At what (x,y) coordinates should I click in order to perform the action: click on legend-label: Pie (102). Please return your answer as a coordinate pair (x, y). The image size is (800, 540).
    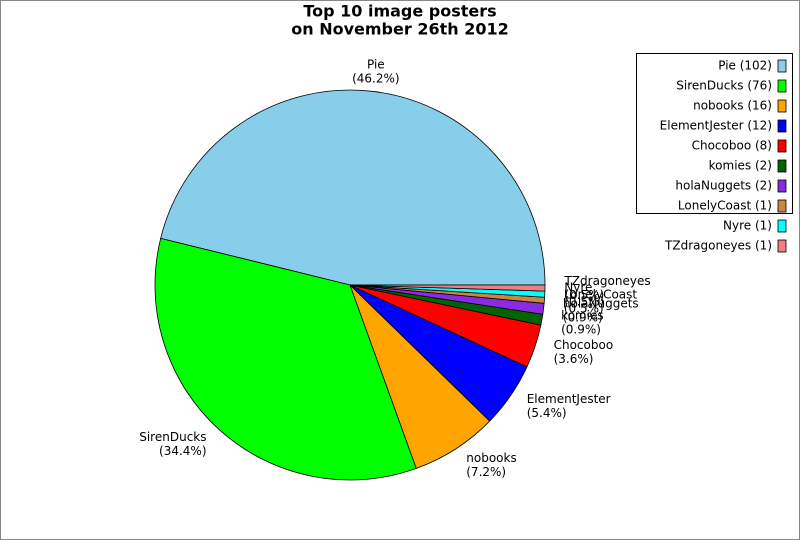
    Looking at the image, I should click on (745, 66).